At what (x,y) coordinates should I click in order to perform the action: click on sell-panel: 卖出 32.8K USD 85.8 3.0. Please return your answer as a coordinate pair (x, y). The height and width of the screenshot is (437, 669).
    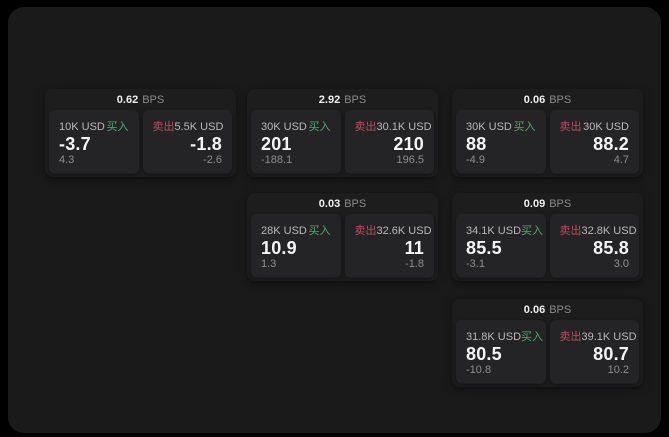
    Looking at the image, I should click on (594, 245).